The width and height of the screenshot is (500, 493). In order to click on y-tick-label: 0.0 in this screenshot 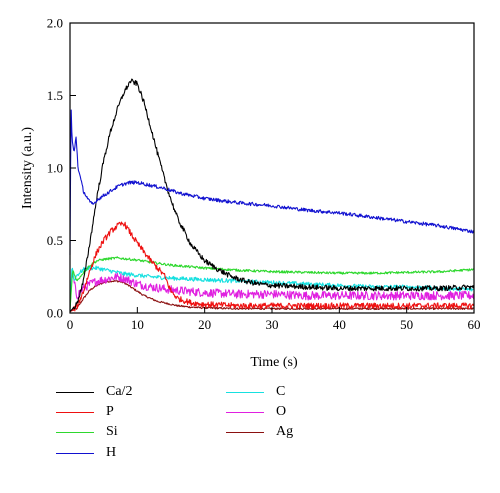, I will do `click(55, 313)`.